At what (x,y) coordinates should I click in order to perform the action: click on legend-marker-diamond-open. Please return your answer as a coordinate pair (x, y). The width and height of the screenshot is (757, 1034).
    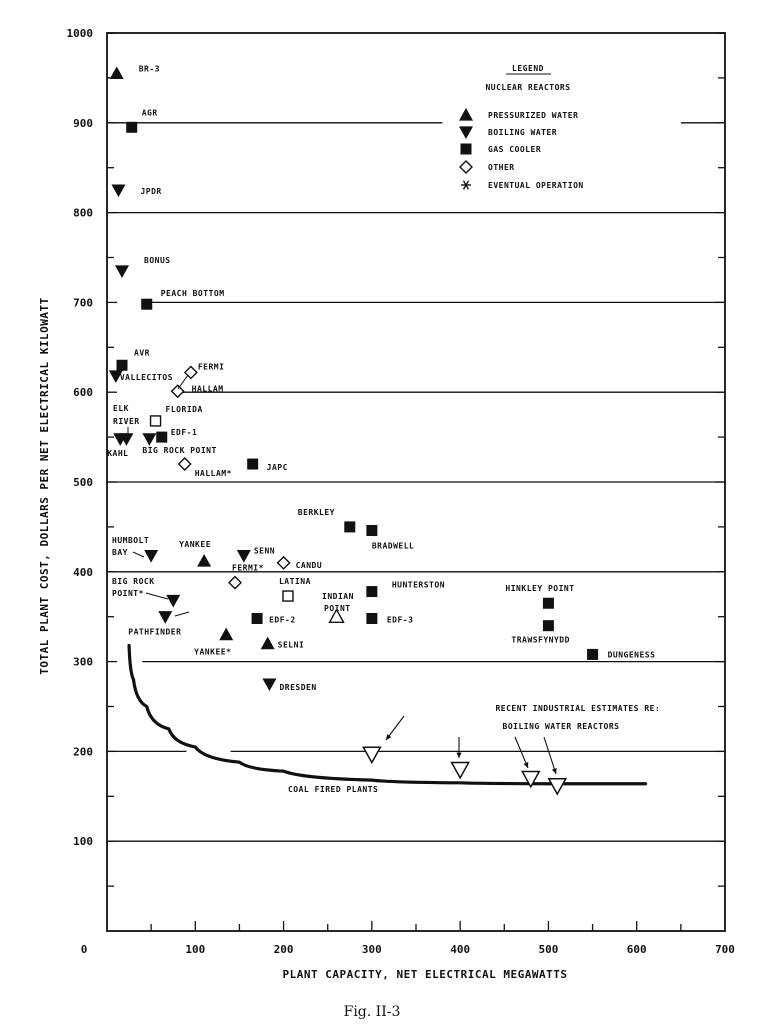
    Looking at the image, I should click on (466, 167).